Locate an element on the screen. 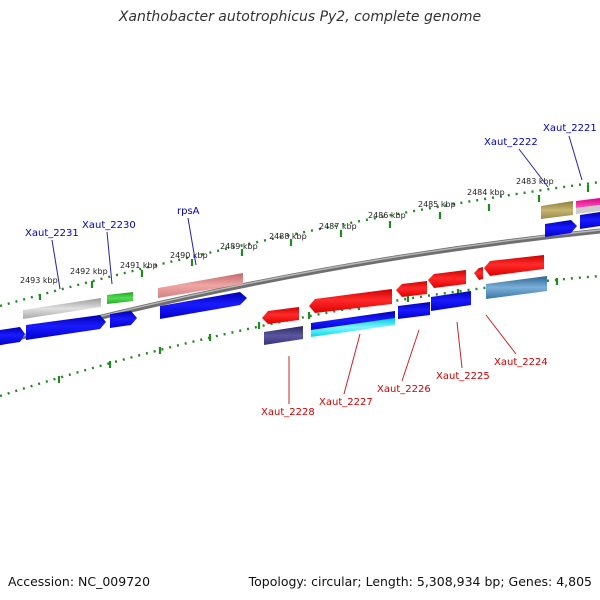  gene-label: Xaut_2231 is located at coordinates (52, 233).